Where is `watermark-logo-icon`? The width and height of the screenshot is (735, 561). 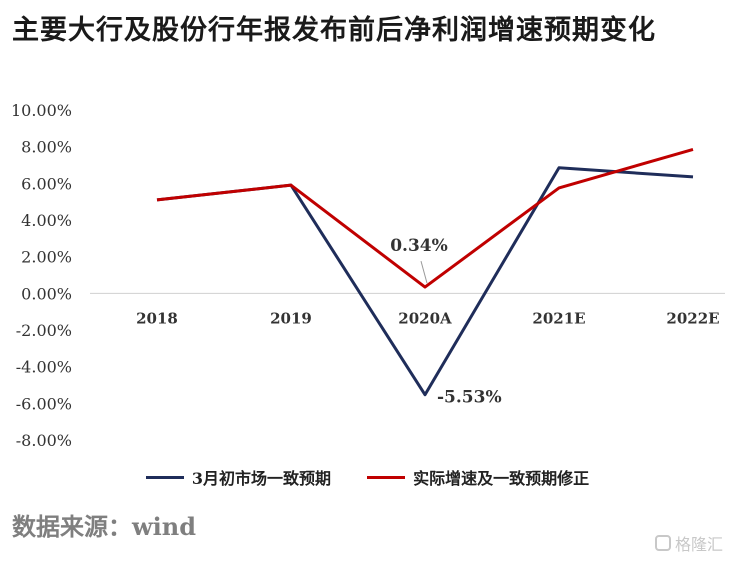
watermark-logo-icon is located at coordinates (662, 543).